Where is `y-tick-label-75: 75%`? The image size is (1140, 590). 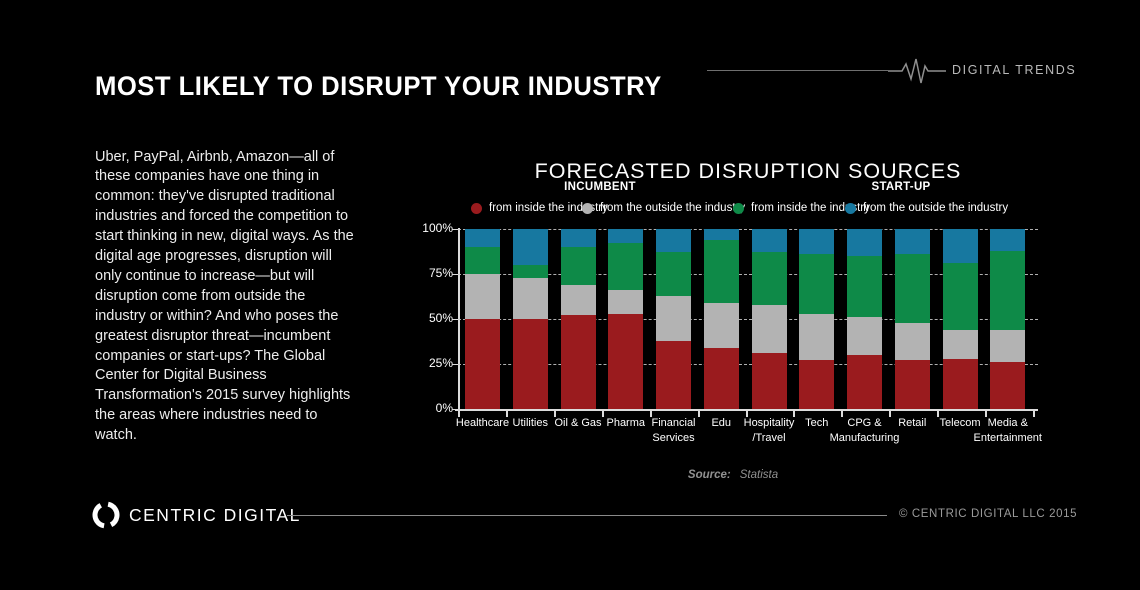 y-tick-label-75: 75% is located at coordinates (440, 273).